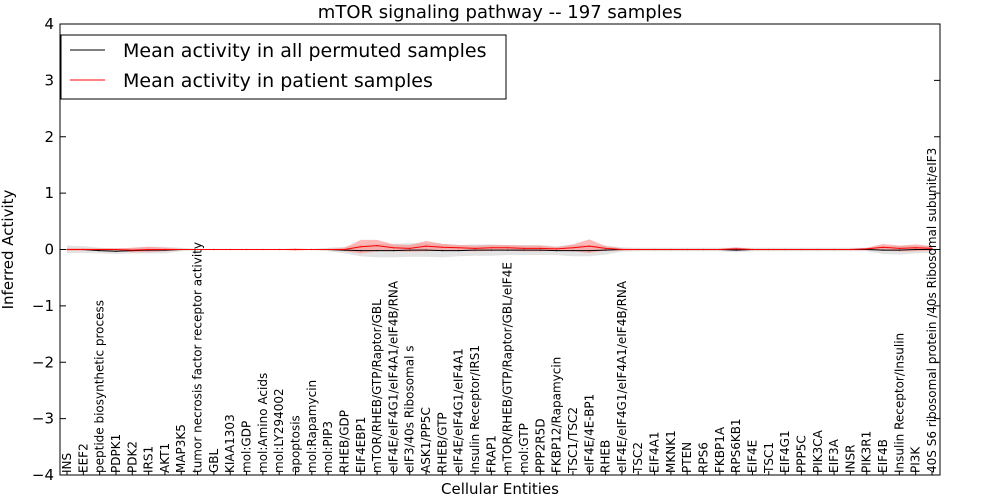 Image resolution: width=1000 pixels, height=500 pixels. I want to click on entity-label-20: eIF4E/eIF4G1/eIF4A1/eIF4B/RNA, so click(393, 376).